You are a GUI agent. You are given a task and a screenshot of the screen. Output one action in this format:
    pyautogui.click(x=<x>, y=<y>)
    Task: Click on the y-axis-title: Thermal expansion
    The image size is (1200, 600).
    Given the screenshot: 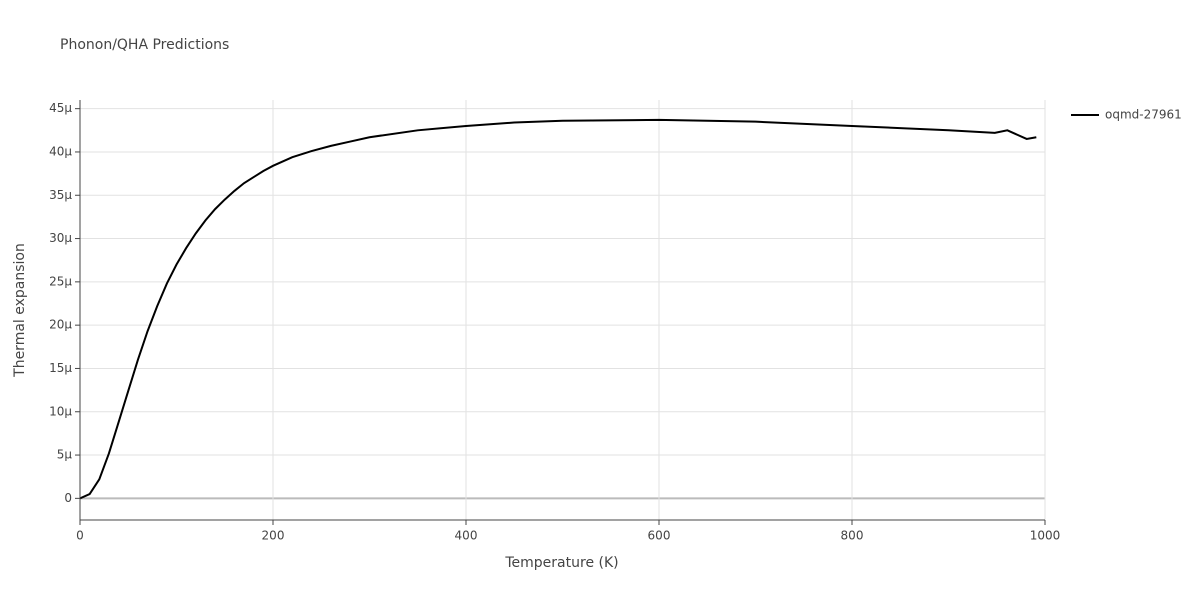 What is the action you would take?
    pyautogui.click(x=20, y=310)
    